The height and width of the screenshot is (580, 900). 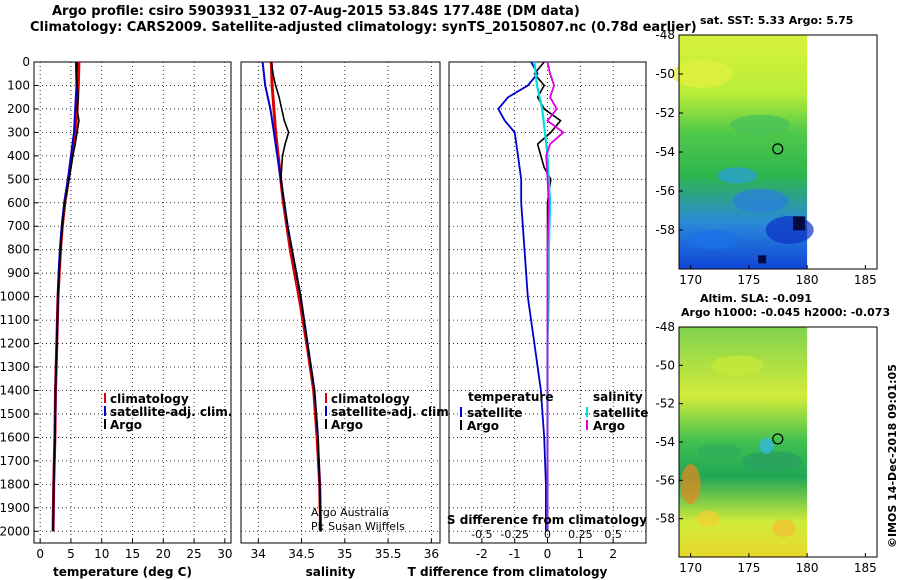 I want to click on x-tick-label: 35.5, so click(x=388, y=554).